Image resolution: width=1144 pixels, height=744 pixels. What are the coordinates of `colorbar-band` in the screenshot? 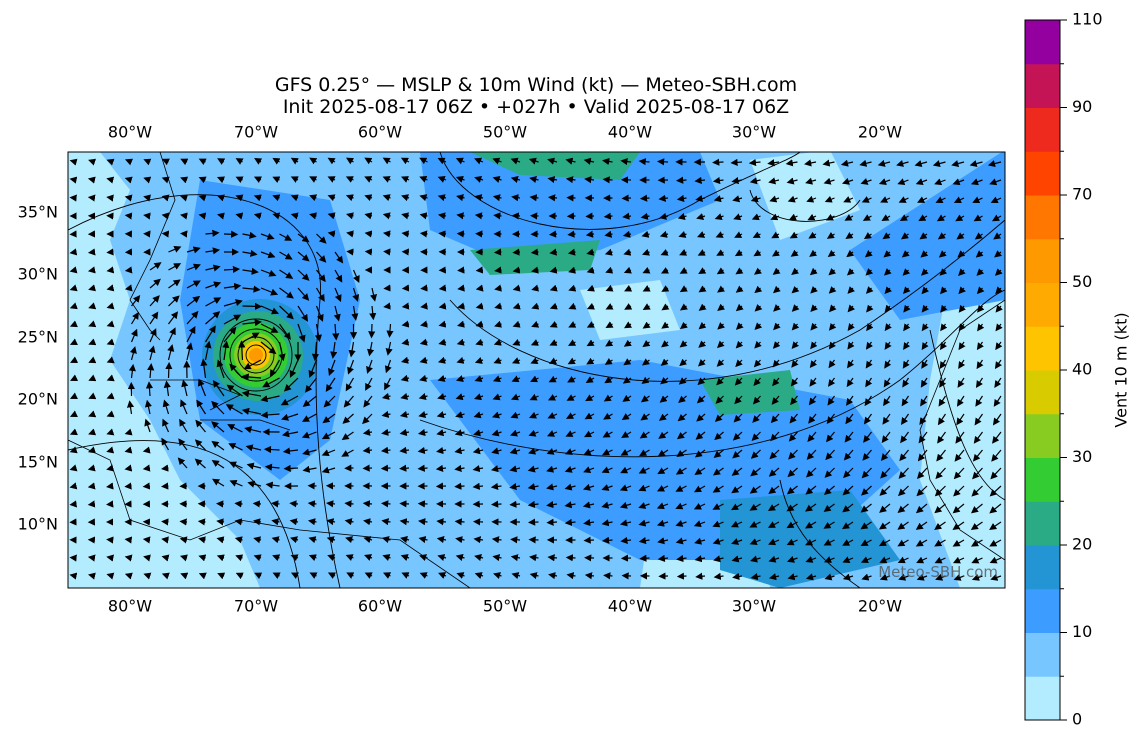 It's located at (1042, 479).